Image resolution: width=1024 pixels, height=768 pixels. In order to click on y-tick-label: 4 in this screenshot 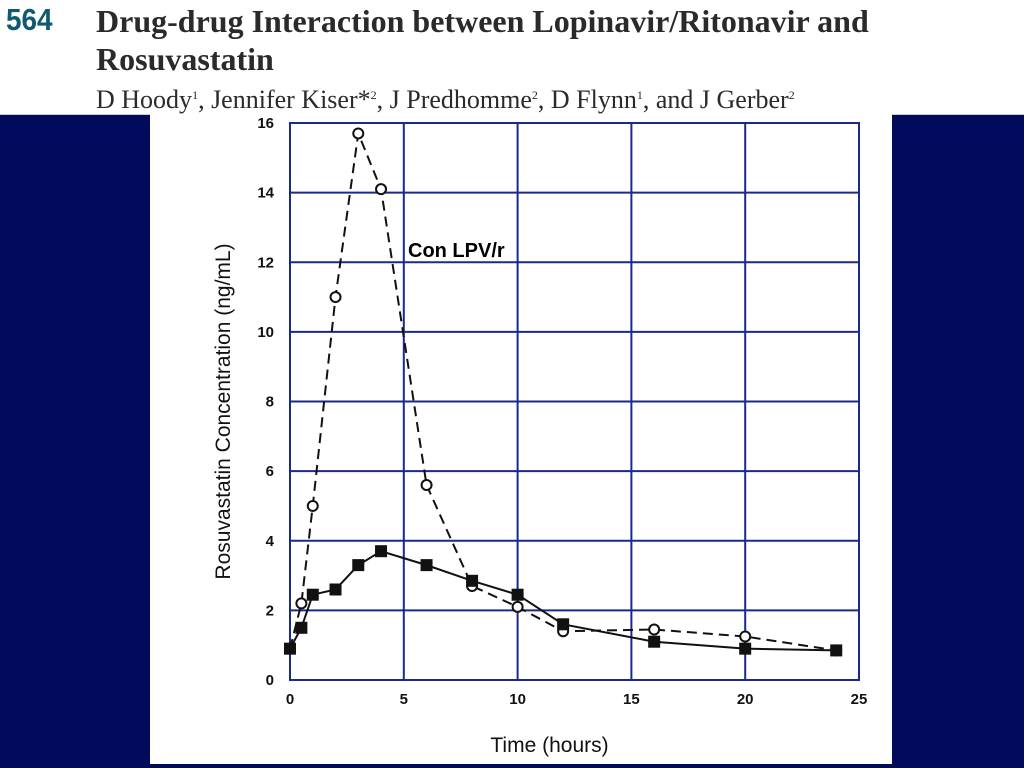, I will do `click(270, 541)`.